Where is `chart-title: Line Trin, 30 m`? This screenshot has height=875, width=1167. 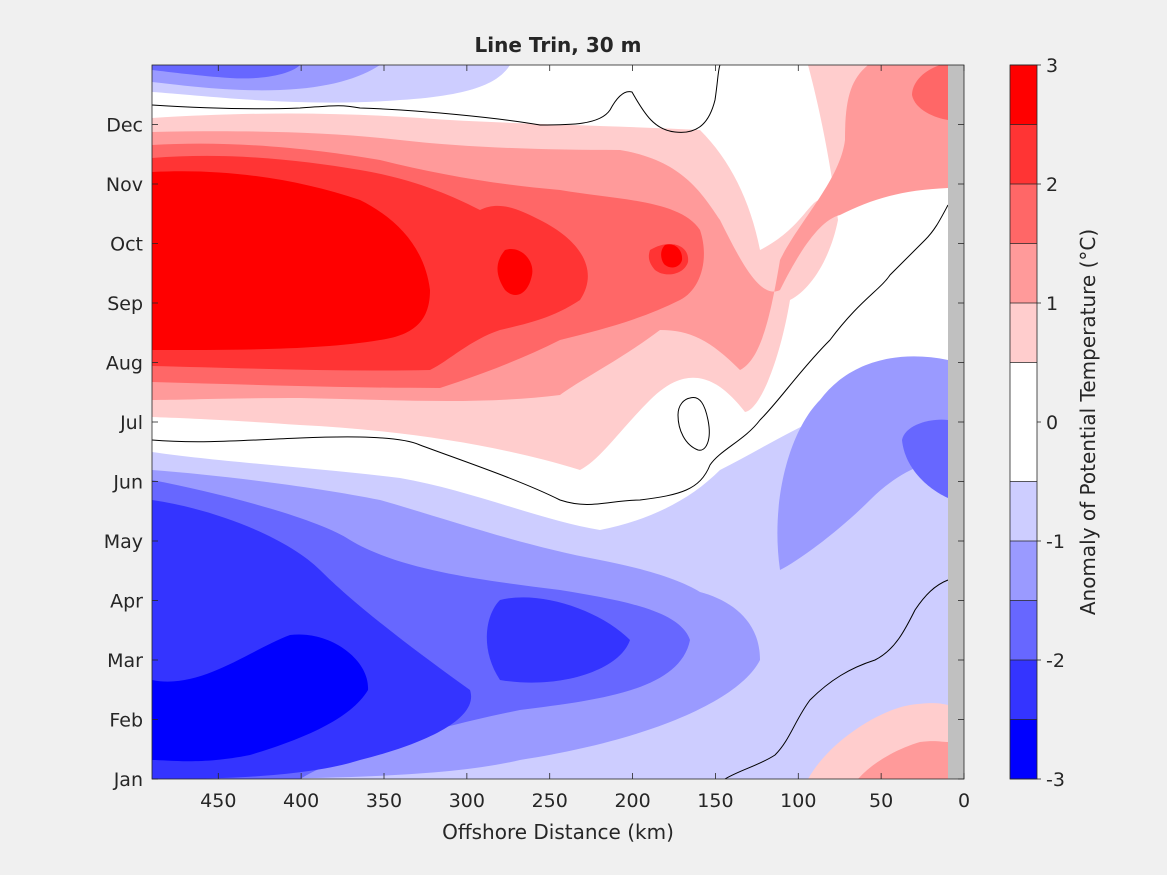
chart-title: Line Trin, 30 m is located at coordinates (558, 45).